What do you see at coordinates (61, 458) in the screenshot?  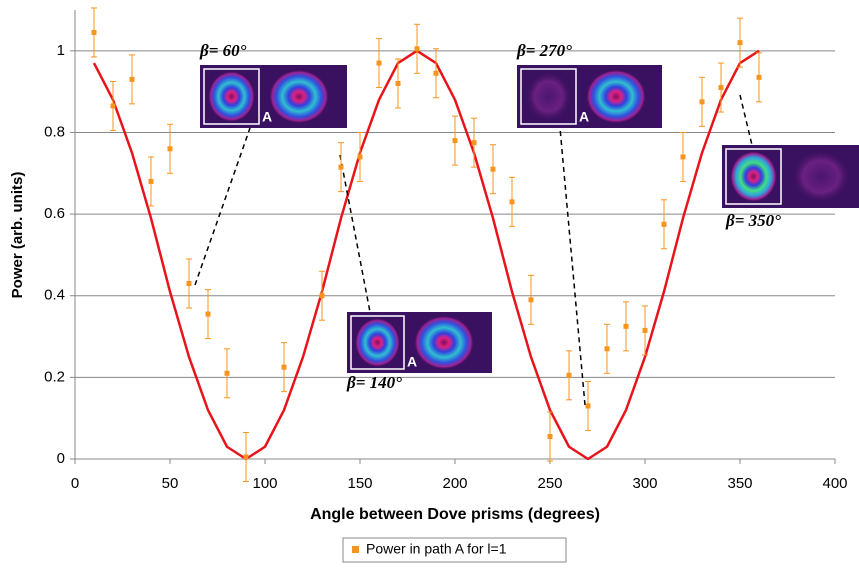 I see `y-tick-label: 0` at bounding box center [61, 458].